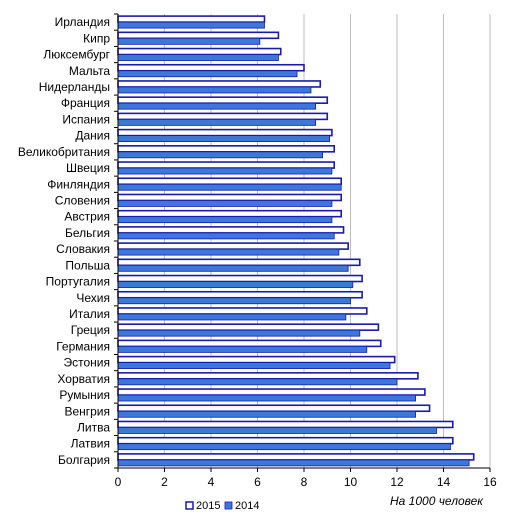 The height and width of the screenshot is (525, 512). What do you see at coordinates (78, 184) in the screenshot?
I see `category-label: Финляндия` at bounding box center [78, 184].